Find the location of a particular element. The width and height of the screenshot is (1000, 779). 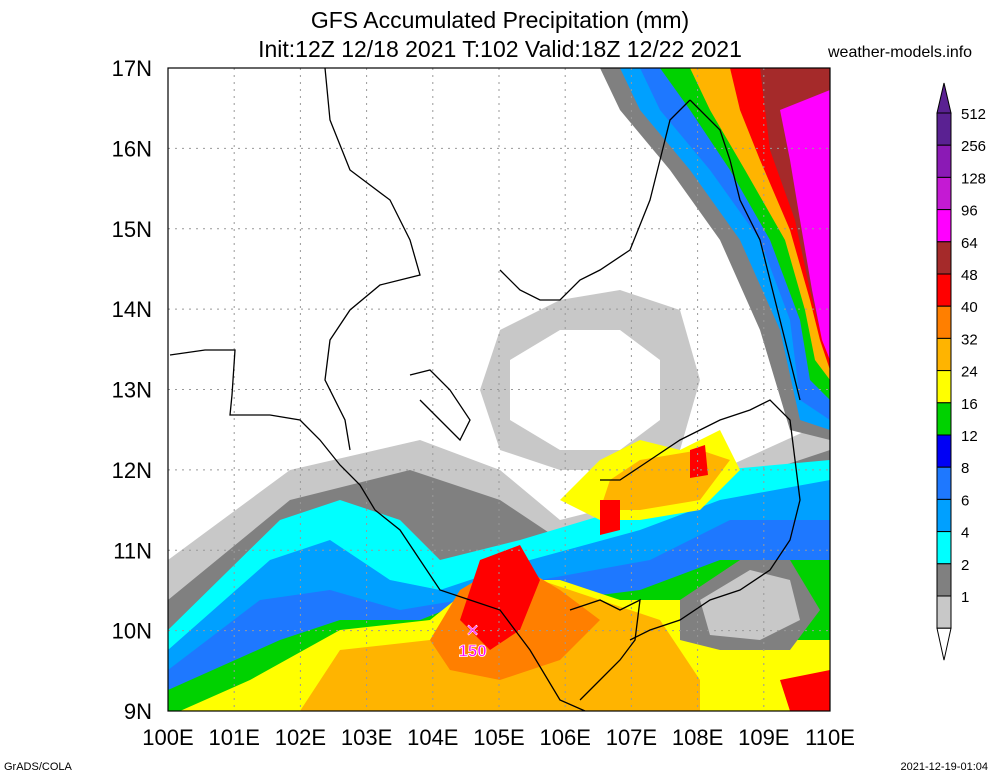

colorbar-label: 24 is located at coordinates (969, 372).